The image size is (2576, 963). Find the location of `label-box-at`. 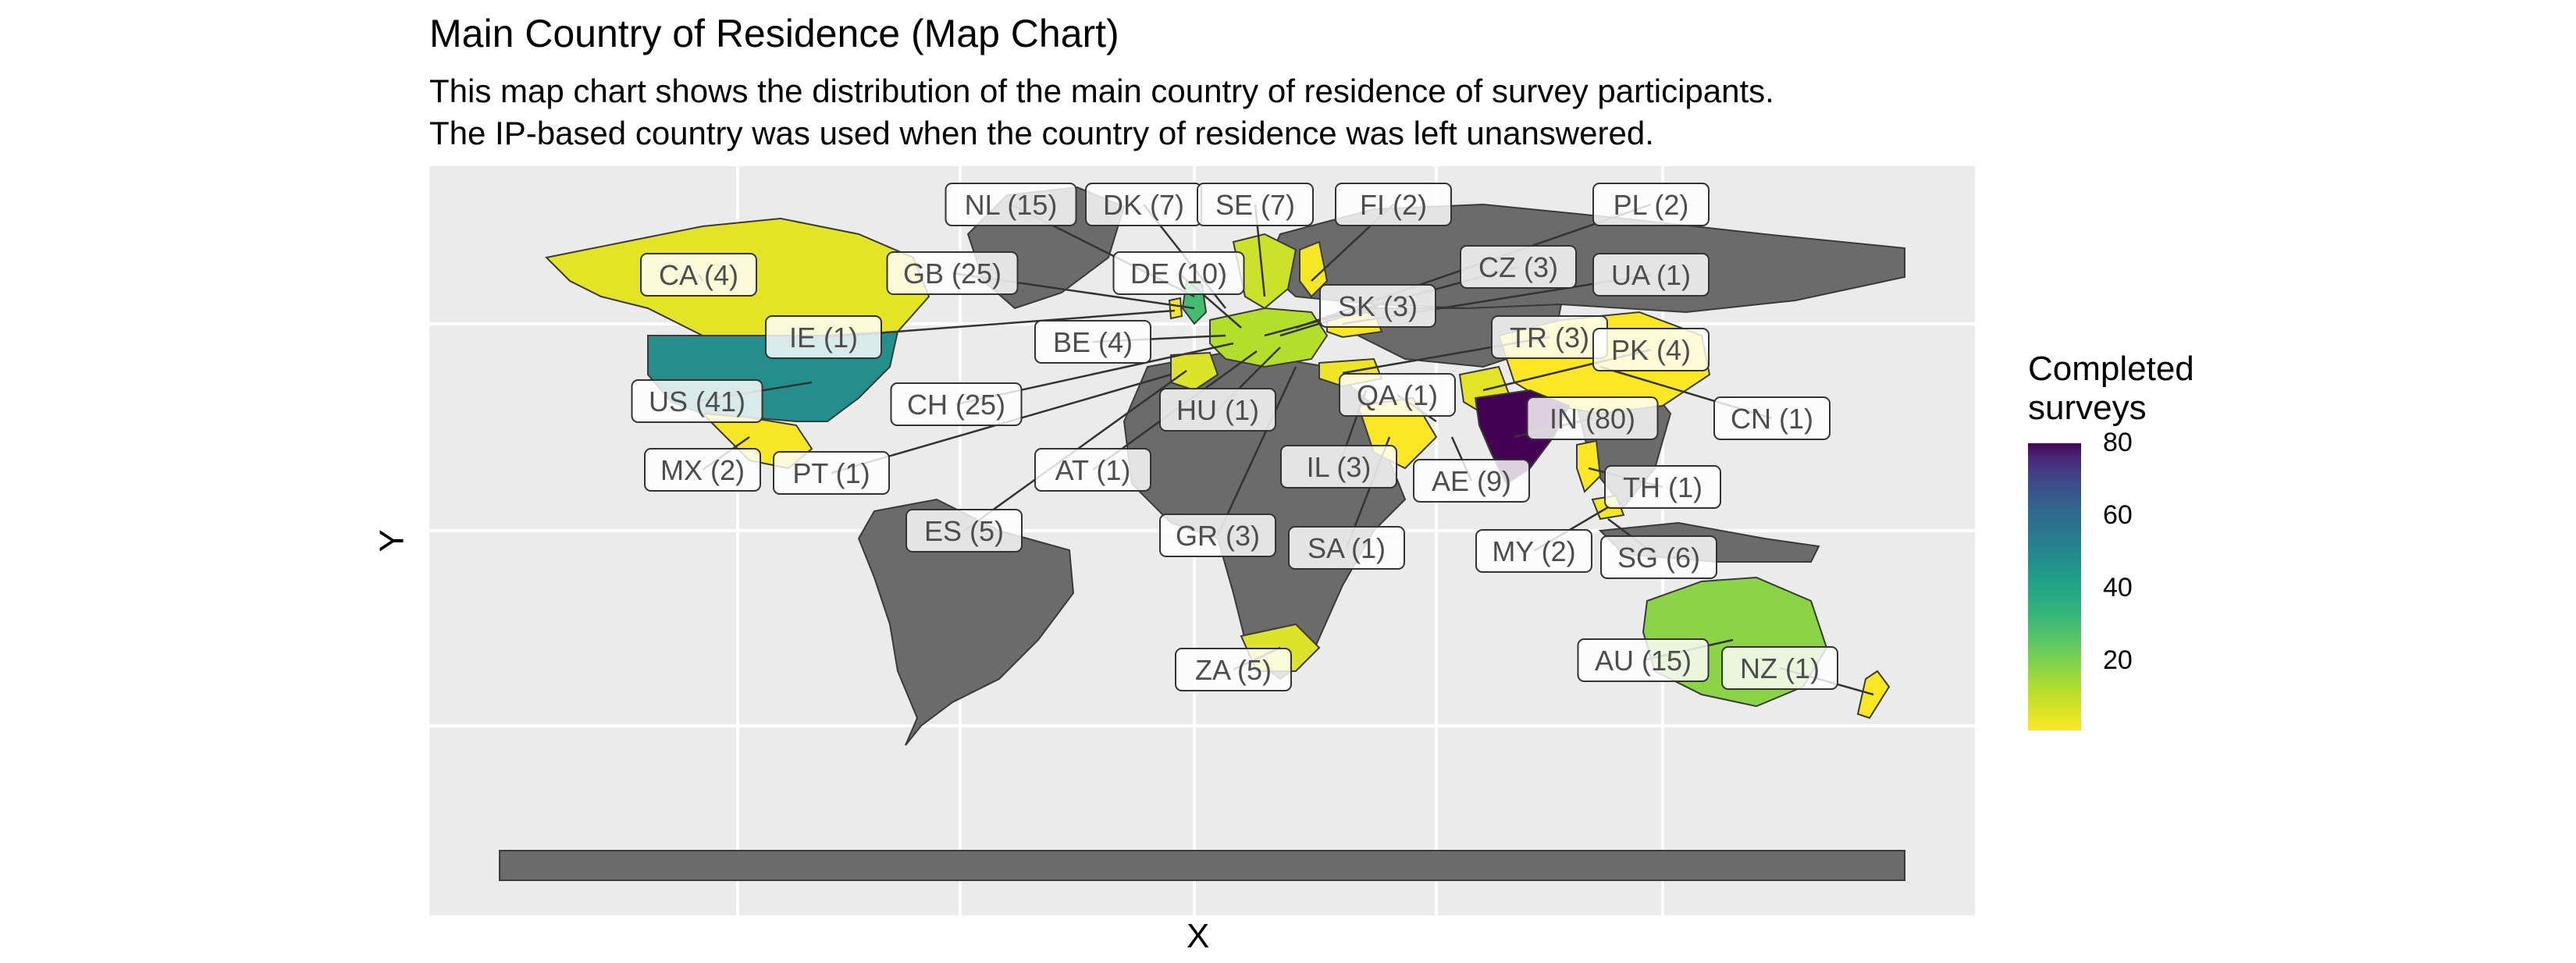

label-box-at is located at coordinates (1092, 470).